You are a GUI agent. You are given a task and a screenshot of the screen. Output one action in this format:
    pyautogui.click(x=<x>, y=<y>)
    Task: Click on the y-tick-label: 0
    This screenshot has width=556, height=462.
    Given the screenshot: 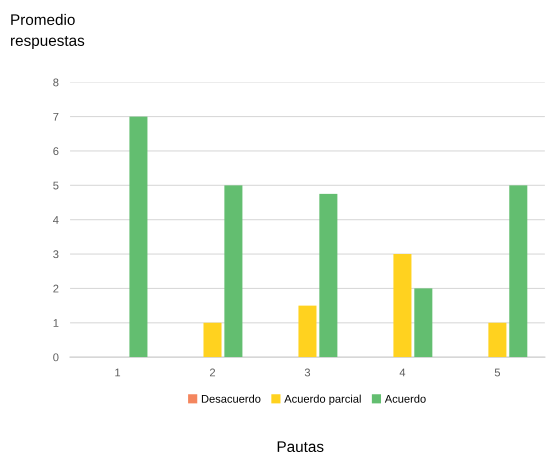 What is the action you would take?
    pyautogui.click(x=56, y=357)
    